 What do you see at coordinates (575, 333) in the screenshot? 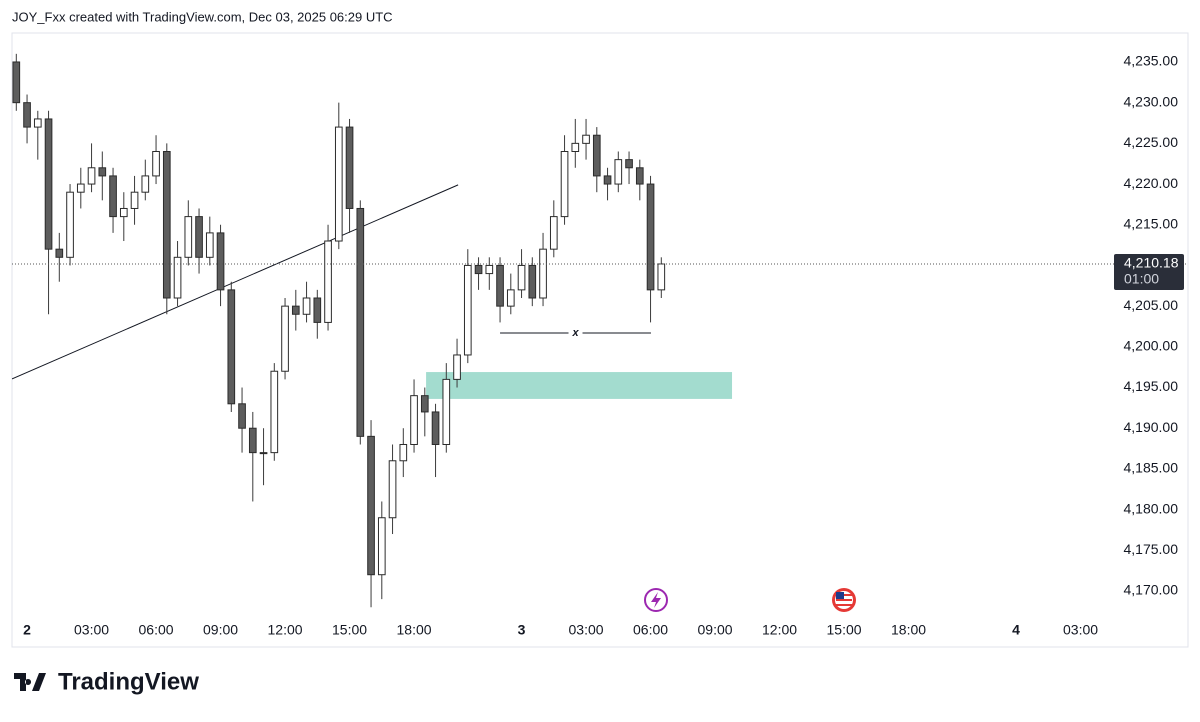
I see `marker-label: x` at bounding box center [575, 333].